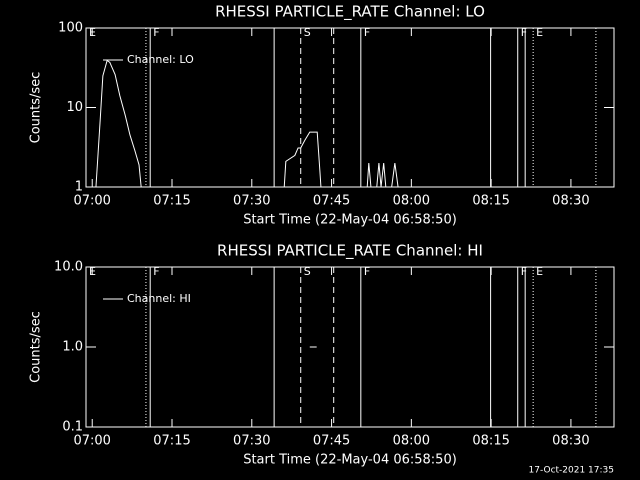 Image resolution: width=640 pixels, height=480 pixels. Describe the element at coordinates (159, 298) in the screenshot. I see `legend-label: Channel: HI` at that location.